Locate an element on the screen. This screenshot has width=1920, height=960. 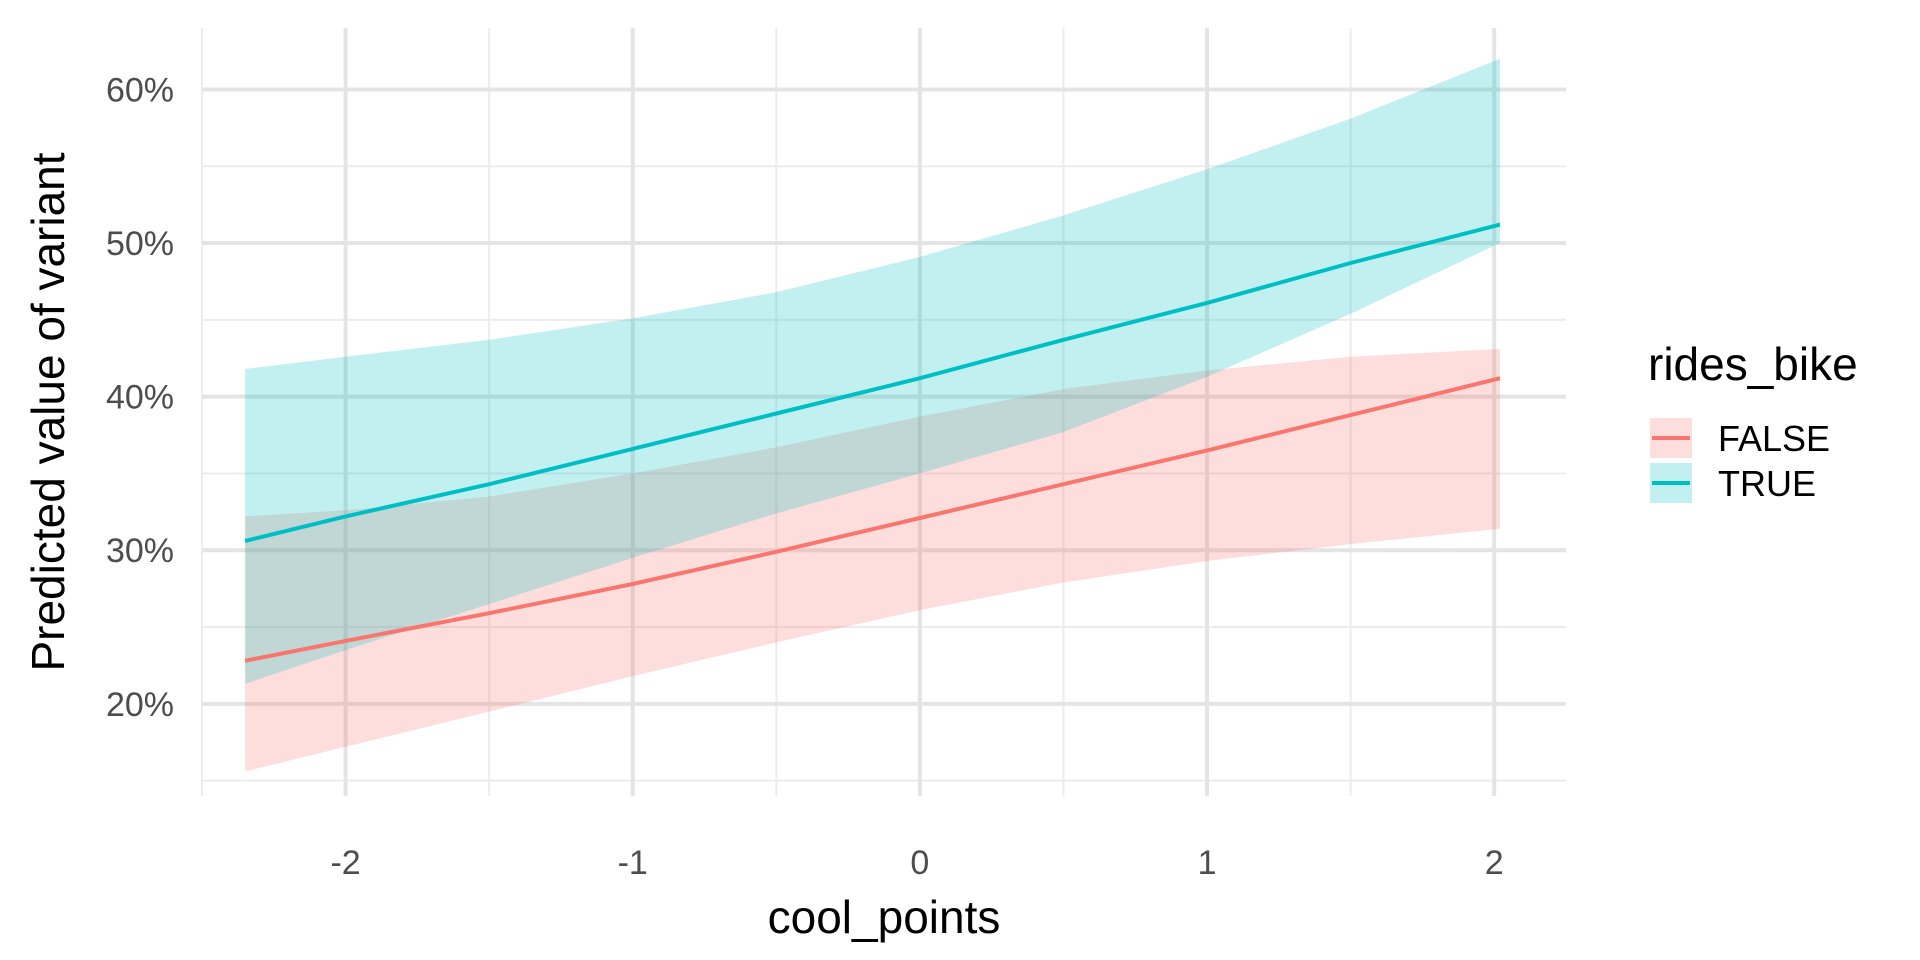
x-tick-label: -1 is located at coordinates (633, 863).